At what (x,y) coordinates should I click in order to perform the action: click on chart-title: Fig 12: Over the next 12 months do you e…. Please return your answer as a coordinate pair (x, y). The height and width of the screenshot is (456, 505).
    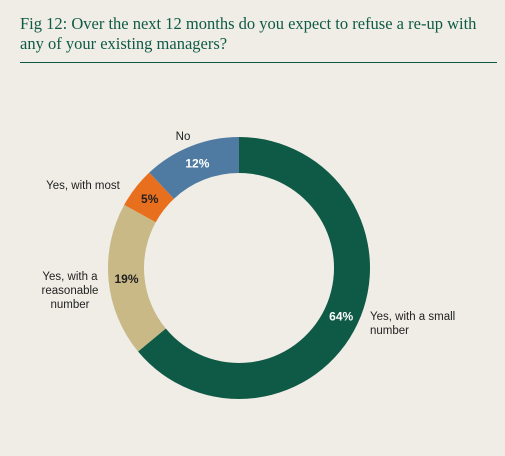
    Looking at the image, I should click on (248, 33).